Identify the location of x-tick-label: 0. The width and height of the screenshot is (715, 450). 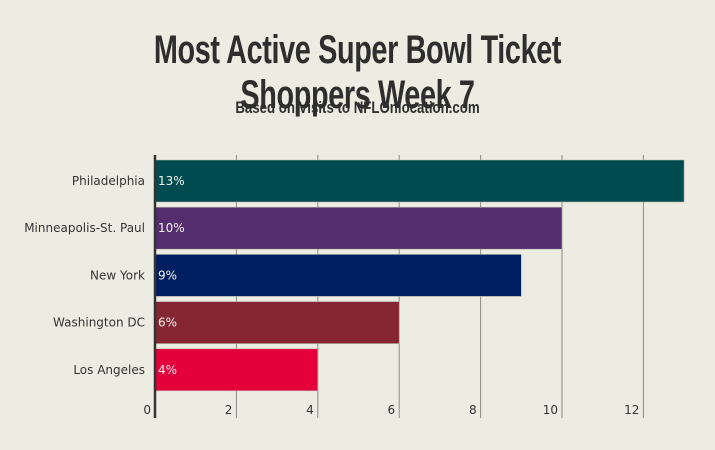
(147, 410).